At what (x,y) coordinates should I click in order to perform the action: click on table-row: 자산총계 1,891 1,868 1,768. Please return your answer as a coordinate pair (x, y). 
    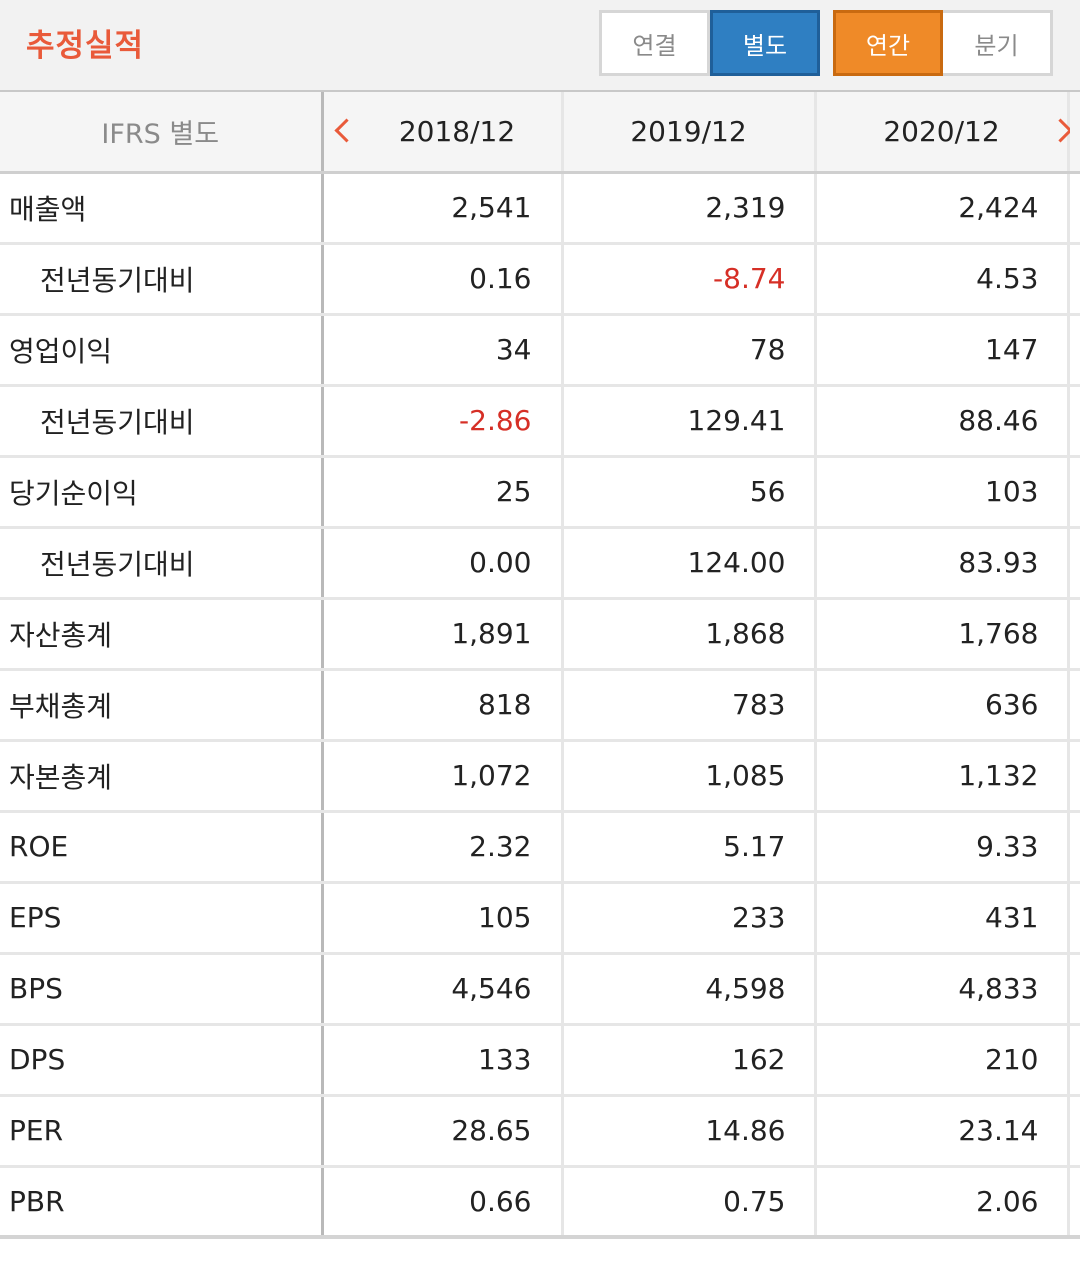
    Looking at the image, I should click on (540, 634).